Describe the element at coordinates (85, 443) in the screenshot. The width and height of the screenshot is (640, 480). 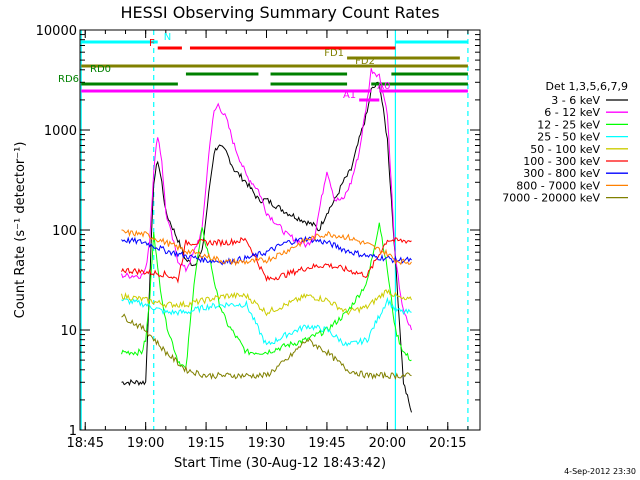
I see `x-tick-label-0: 18:45` at that location.